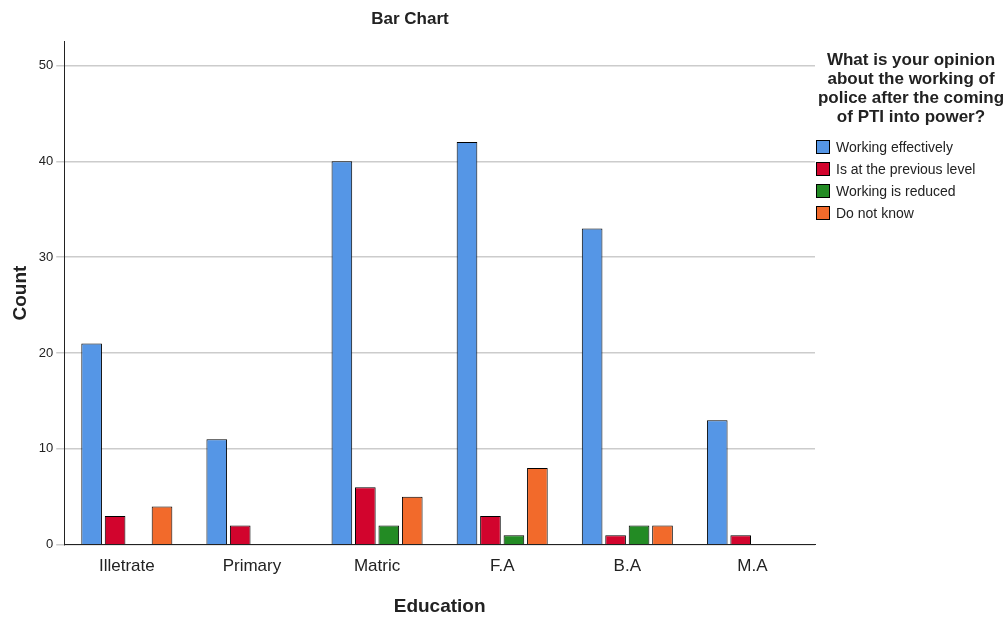 The height and width of the screenshot is (627, 1008). What do you see at coordinates (906, 169) in the screenshot?
I see `legend-label: Is at the previous level` at bounding box center [906, 169].